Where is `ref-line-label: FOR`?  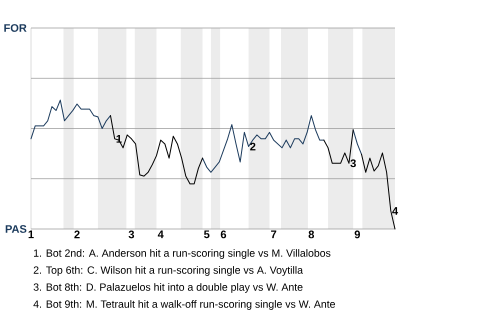 ref-line-label: FOR is located at coordinates (15, 28).